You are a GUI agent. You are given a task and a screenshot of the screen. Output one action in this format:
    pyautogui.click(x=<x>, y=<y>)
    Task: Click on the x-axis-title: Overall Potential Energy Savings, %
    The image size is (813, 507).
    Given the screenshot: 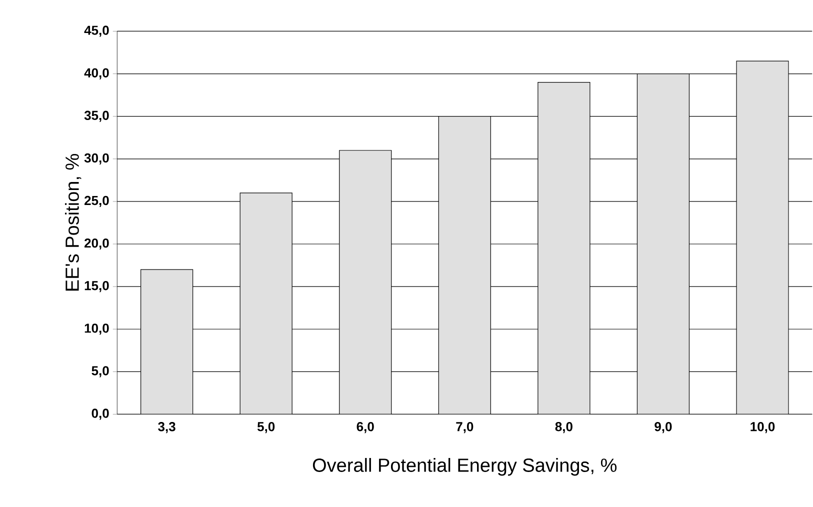 What is the action you would take?
    pyautogui.click(x=464, y=467)
    